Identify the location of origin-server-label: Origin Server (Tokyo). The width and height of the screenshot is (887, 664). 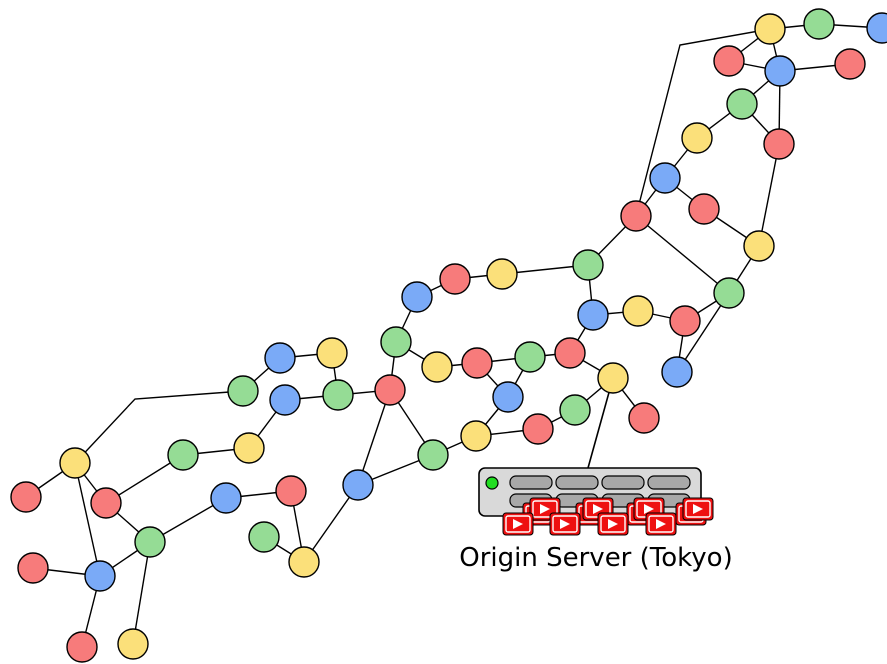
(595, 558).